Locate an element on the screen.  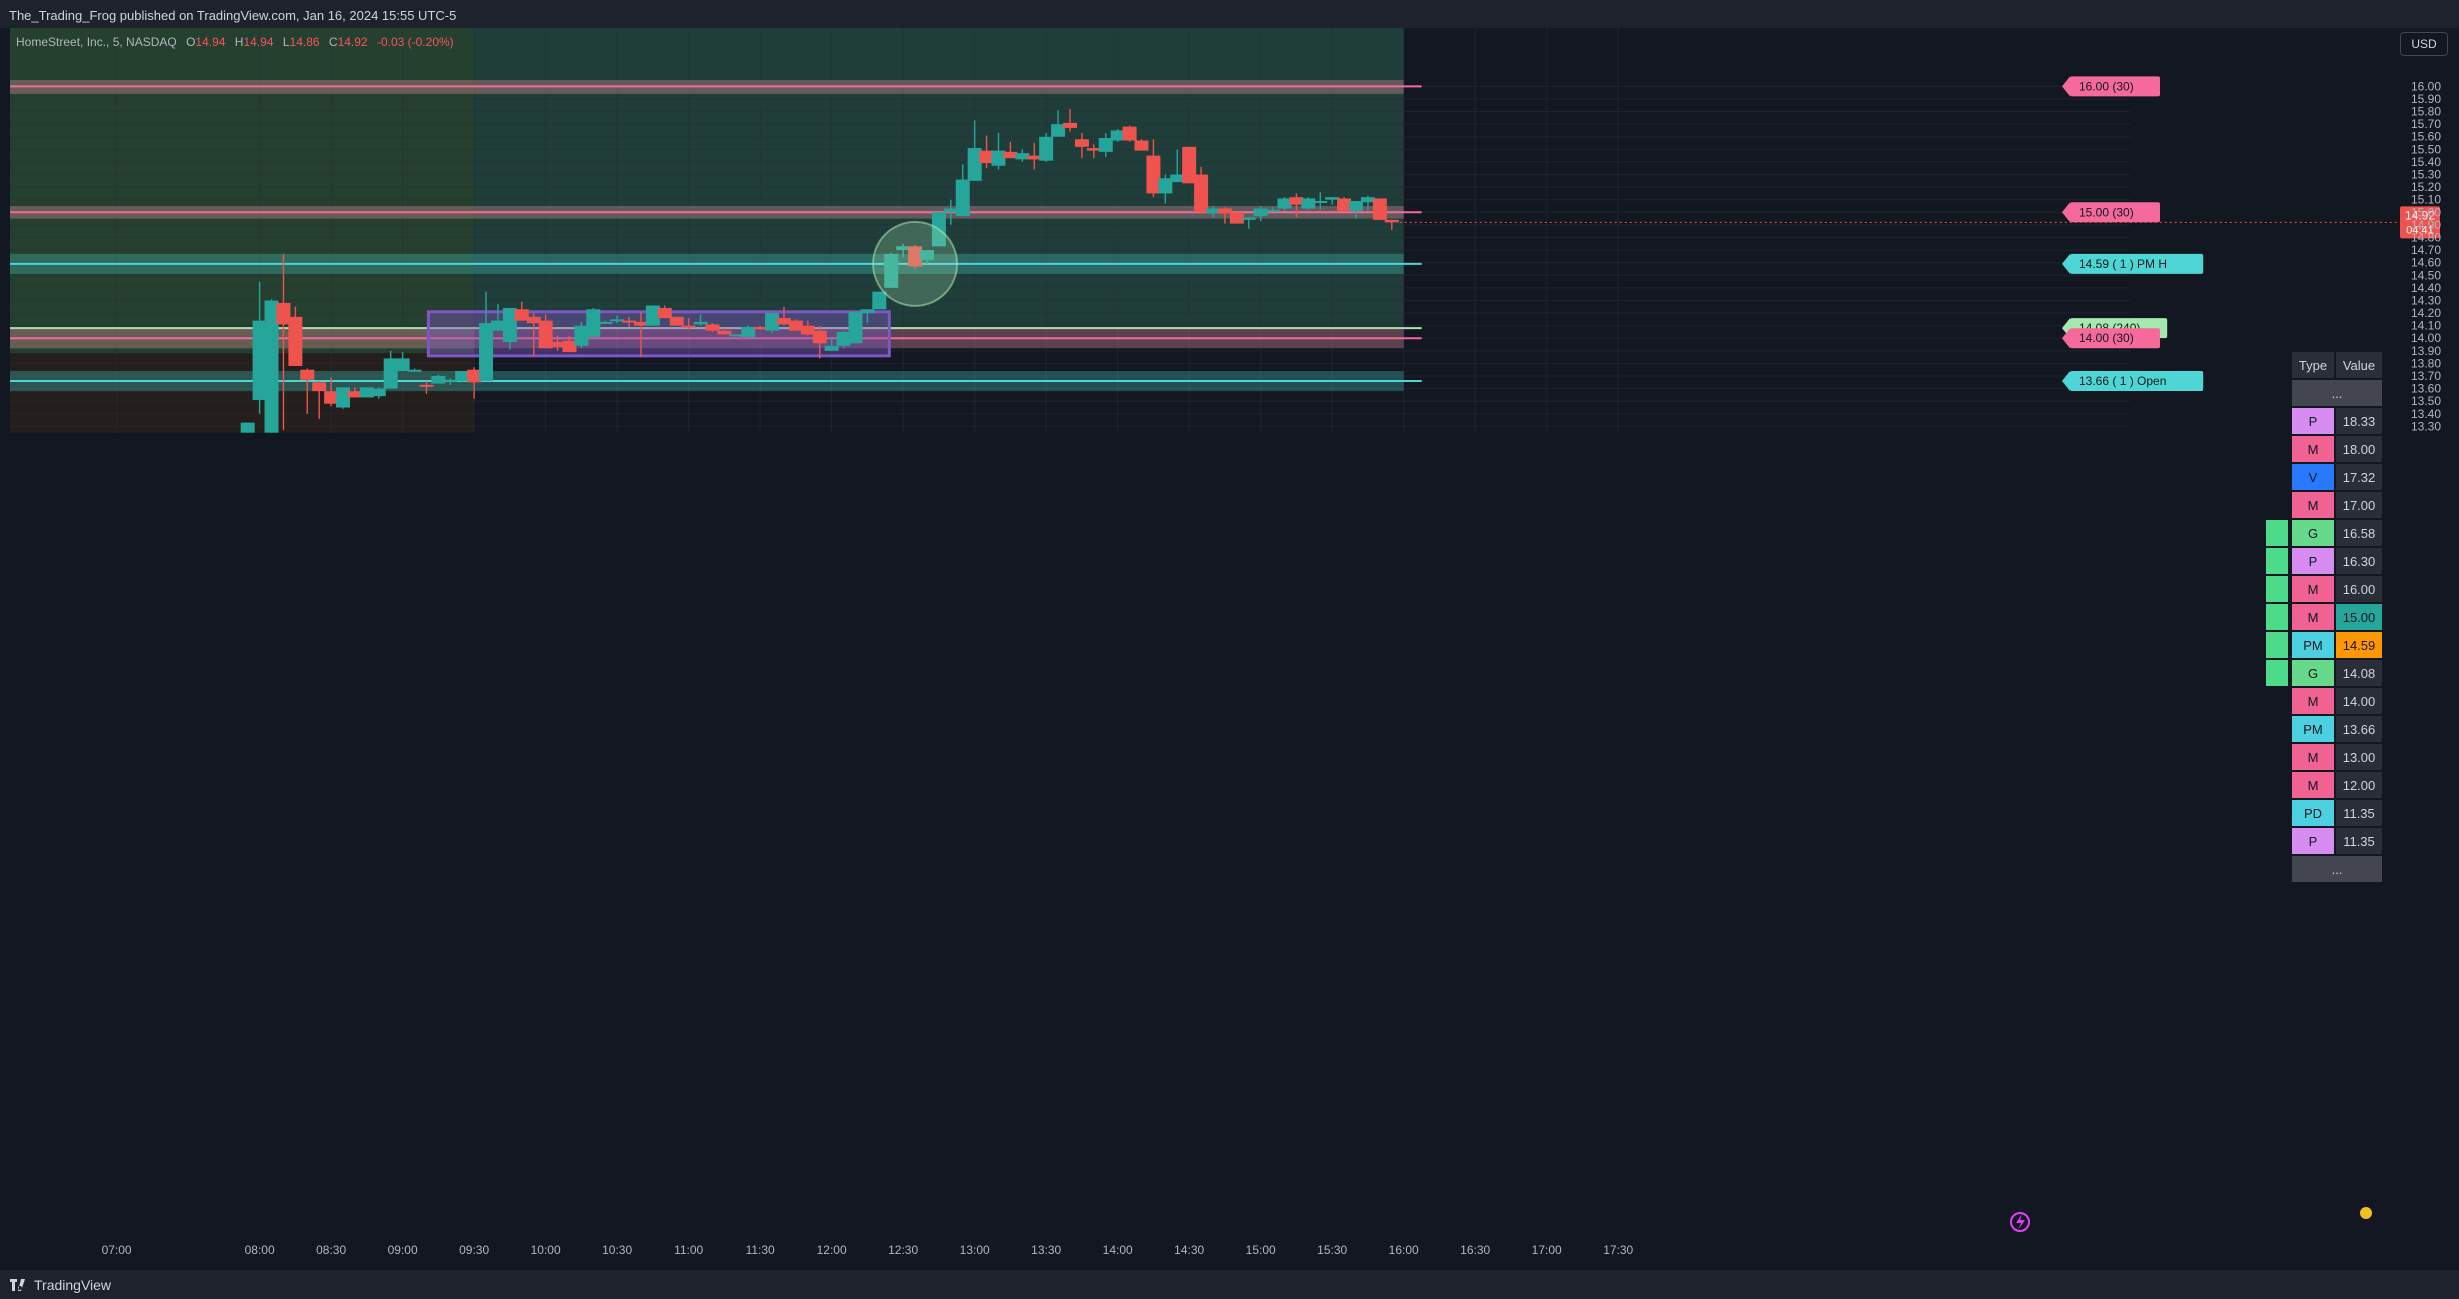
frog-icon is located at coordinates (2366, 1213).